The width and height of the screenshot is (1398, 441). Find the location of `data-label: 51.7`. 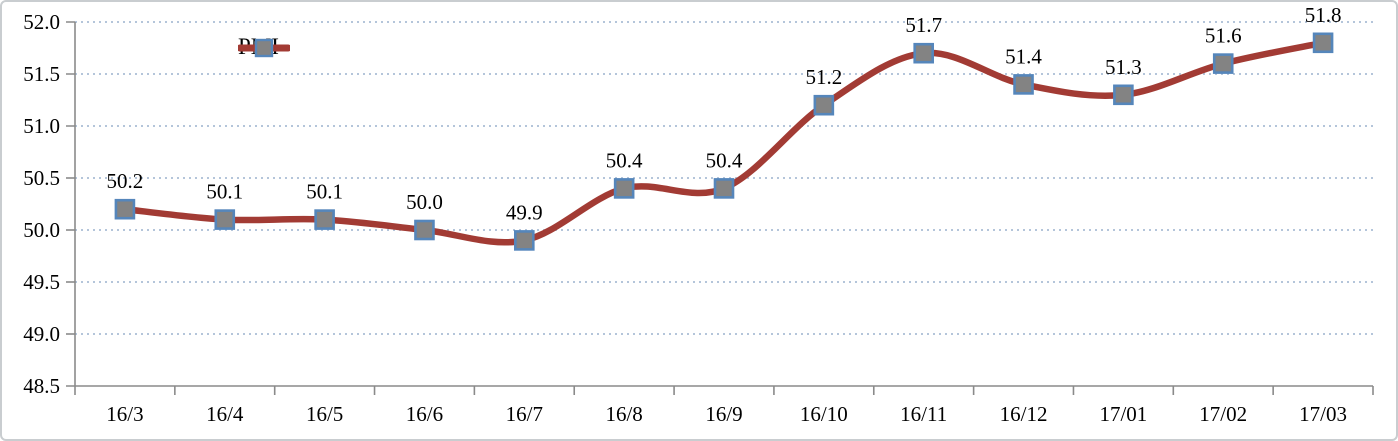

data-label: 51.7 is located at coordinates (923, 25).